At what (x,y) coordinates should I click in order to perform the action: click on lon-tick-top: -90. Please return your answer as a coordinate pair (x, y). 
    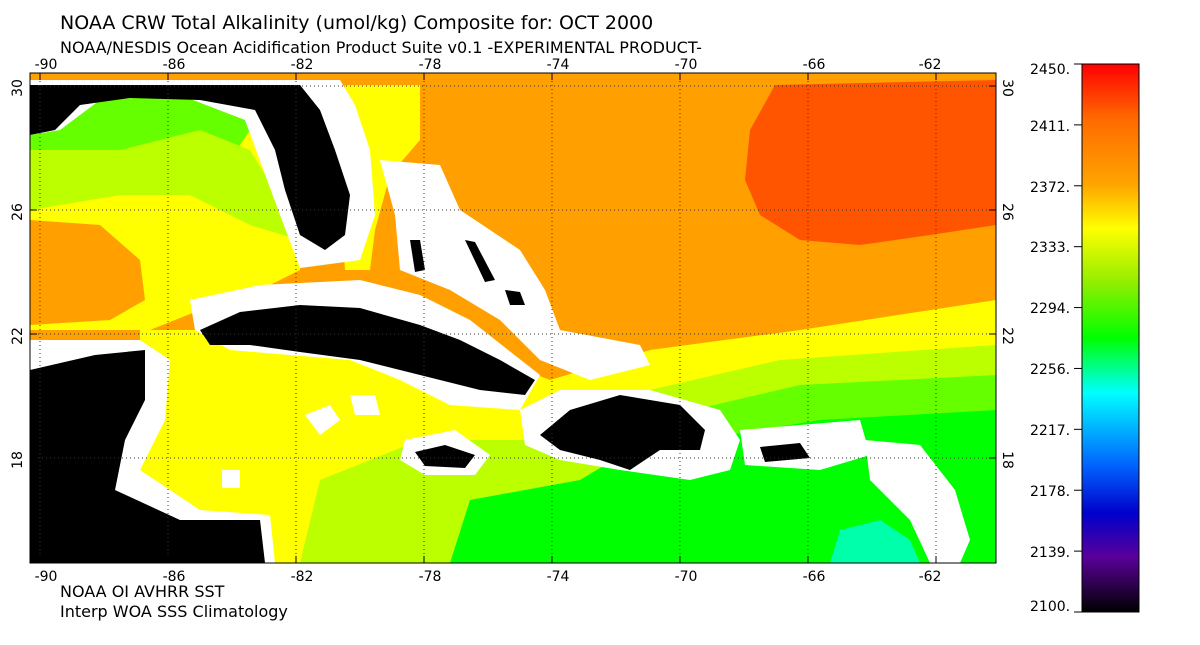
    Looking at the image, I should click on (46, 65).